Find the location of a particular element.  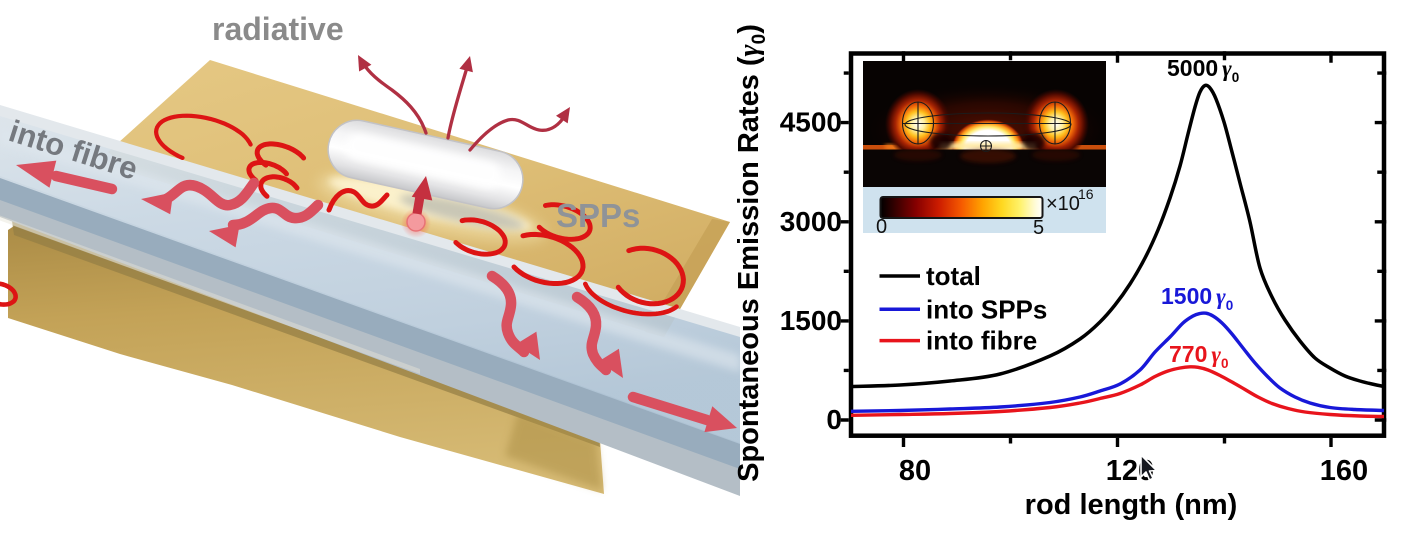

svg-text: SPPs is located at coordinates (598, 215).